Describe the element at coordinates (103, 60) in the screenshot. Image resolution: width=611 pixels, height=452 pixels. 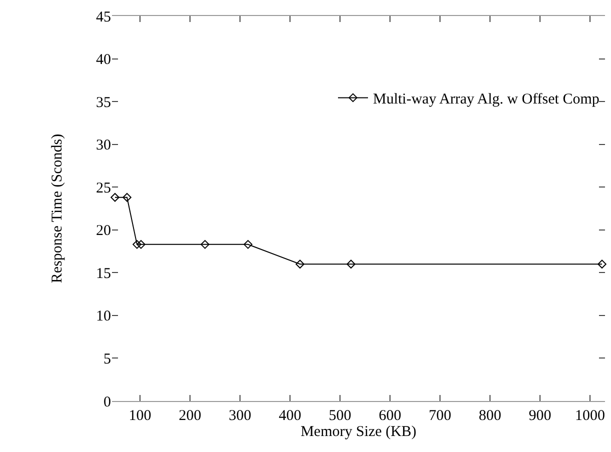
I see `y-tick-label: 40` at that location.